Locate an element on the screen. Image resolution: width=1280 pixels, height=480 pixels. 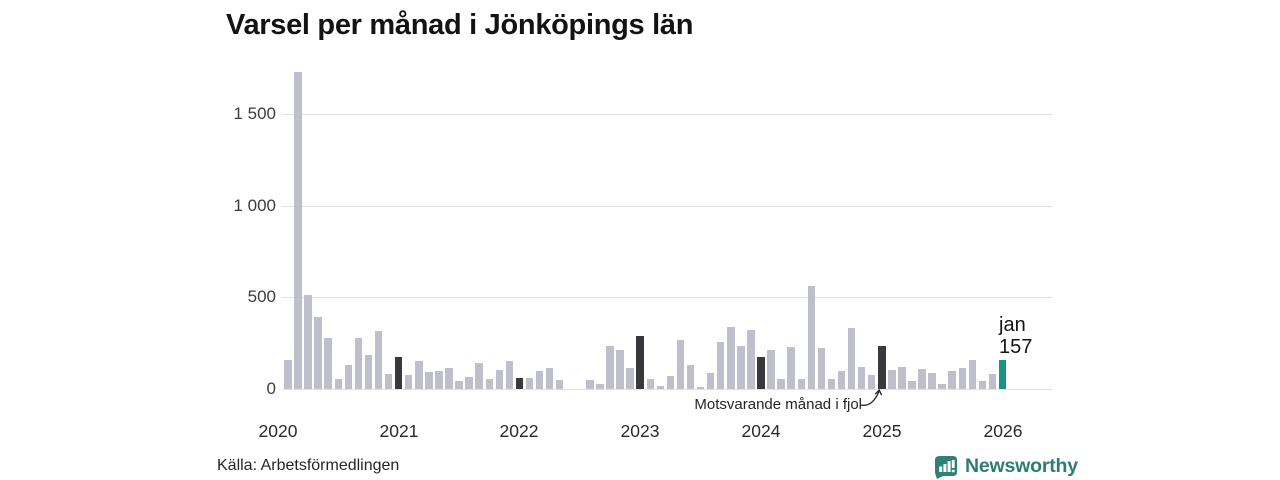
current-month-value-label: jan 157 is located at coordinates (1016, 336).